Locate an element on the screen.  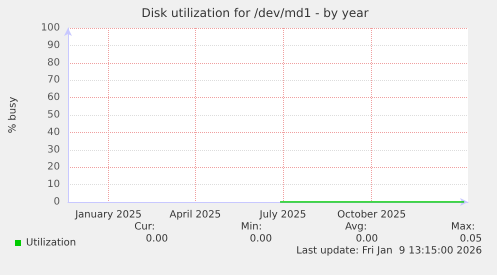
y-axis-title: % busy is located at coordinates (13, 115).